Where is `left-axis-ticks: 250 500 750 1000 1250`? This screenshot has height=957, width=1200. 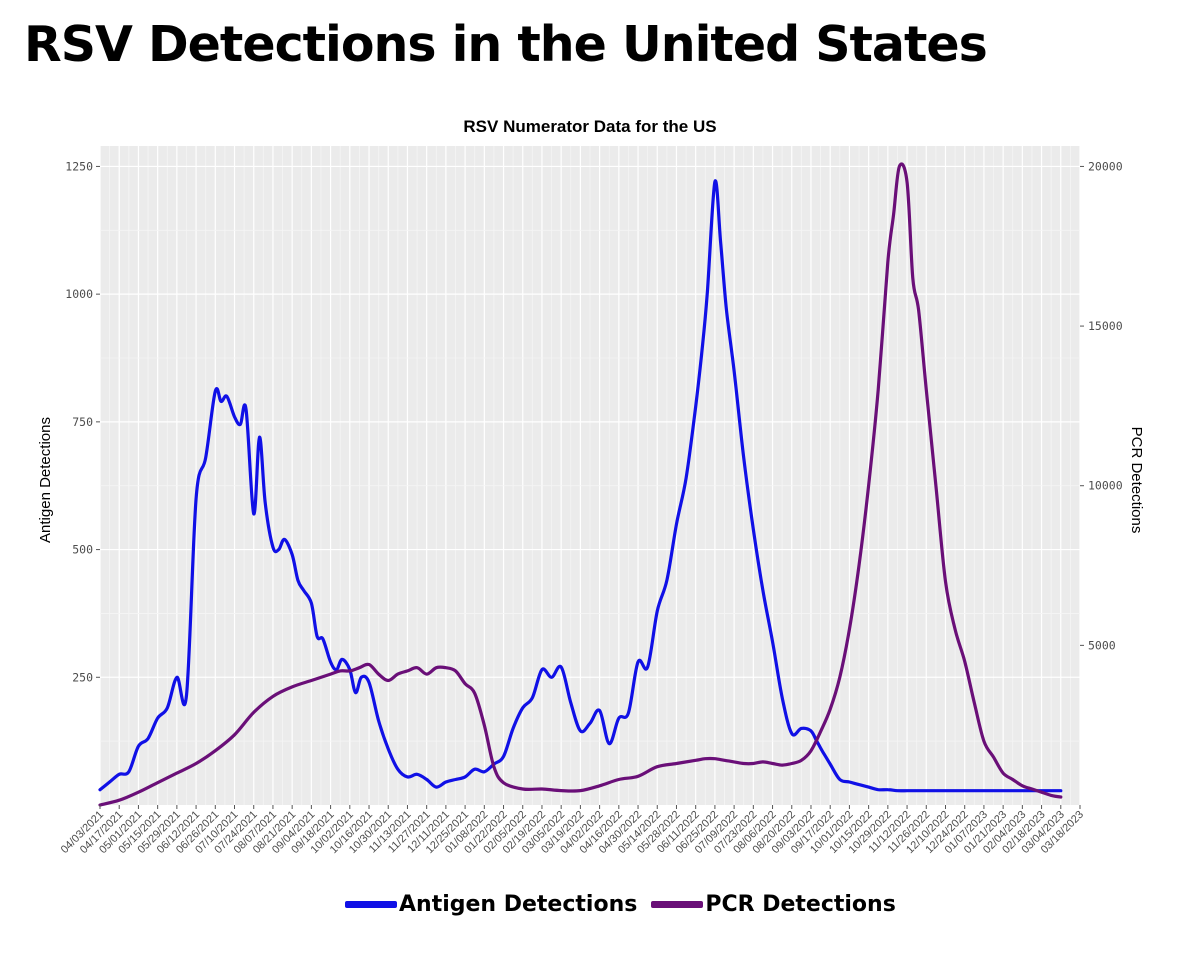
left-axis-ticks: 250 500 750 1000 1250 is located at coordinates (82, 421).